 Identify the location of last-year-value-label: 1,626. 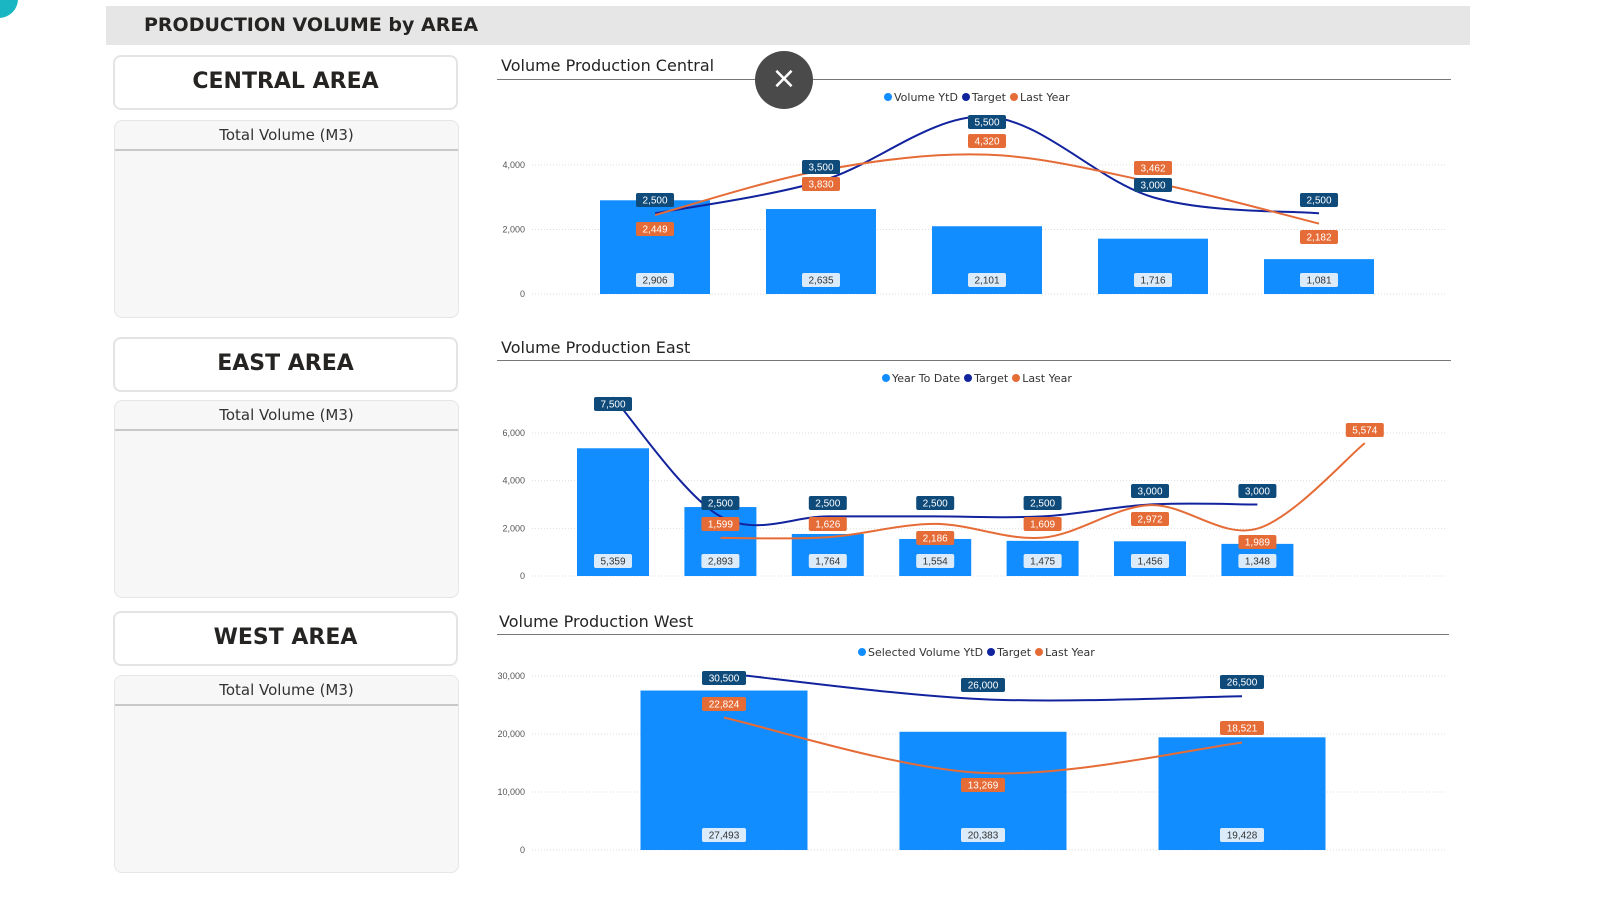
(827, 524).